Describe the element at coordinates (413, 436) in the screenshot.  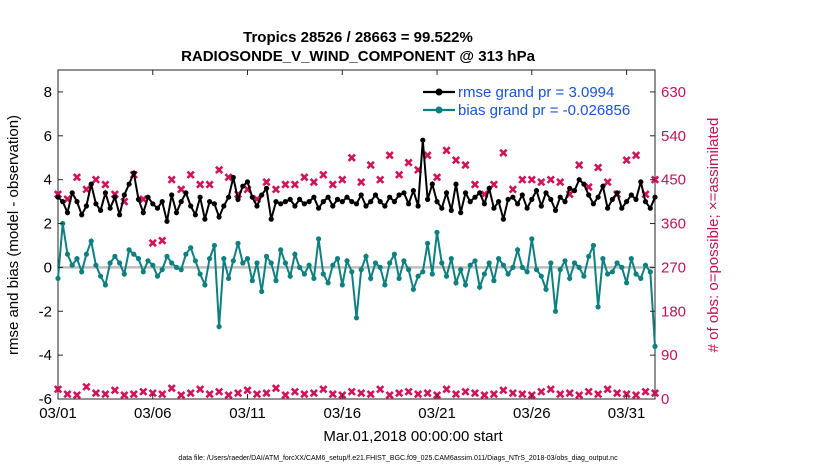
I see `x-axis-label: Mar.01,2018 00:00:00 start` at that location.